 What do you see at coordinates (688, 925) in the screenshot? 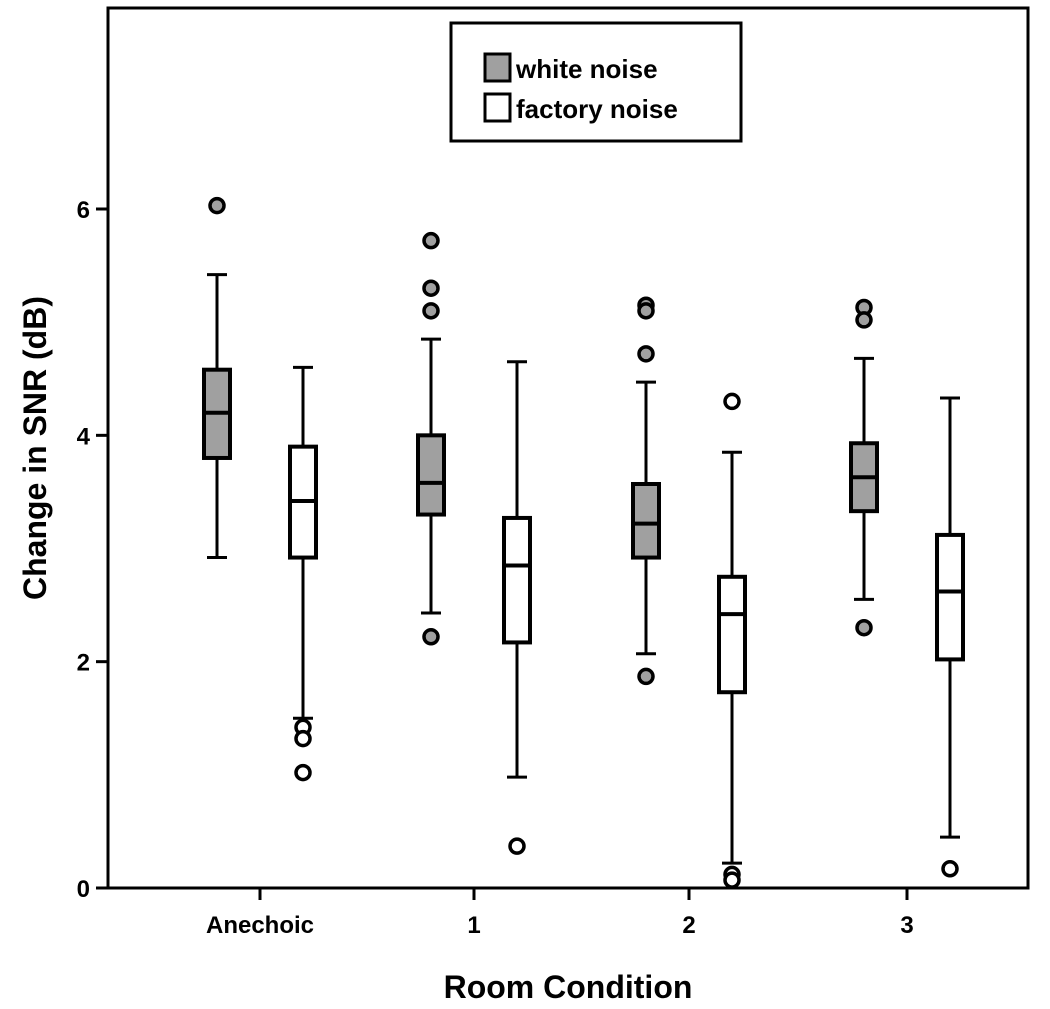
I see `x-tick-label: 2` at bounding box center [688, 925].